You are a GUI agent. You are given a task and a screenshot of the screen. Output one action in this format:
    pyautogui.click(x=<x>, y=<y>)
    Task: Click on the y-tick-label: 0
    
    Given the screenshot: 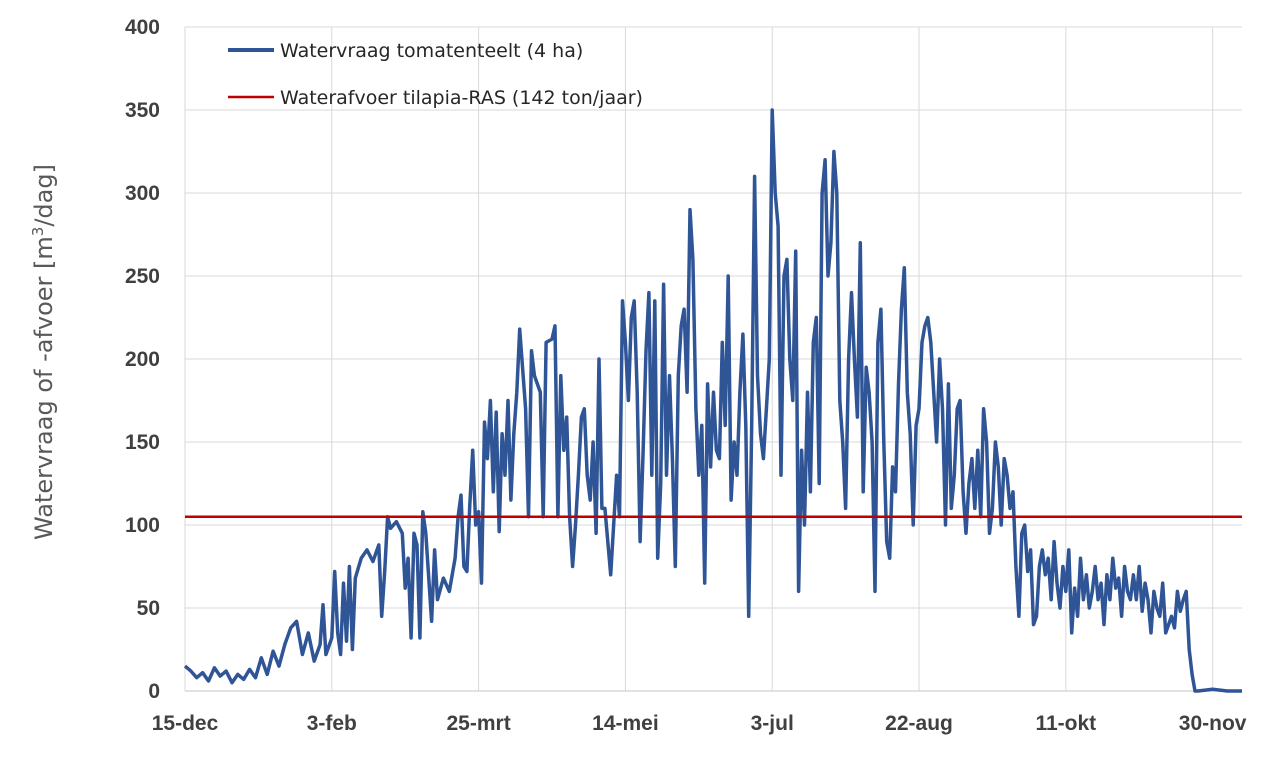 What is the action you would take?
    pyautogui.click(x=154, y=691)
    